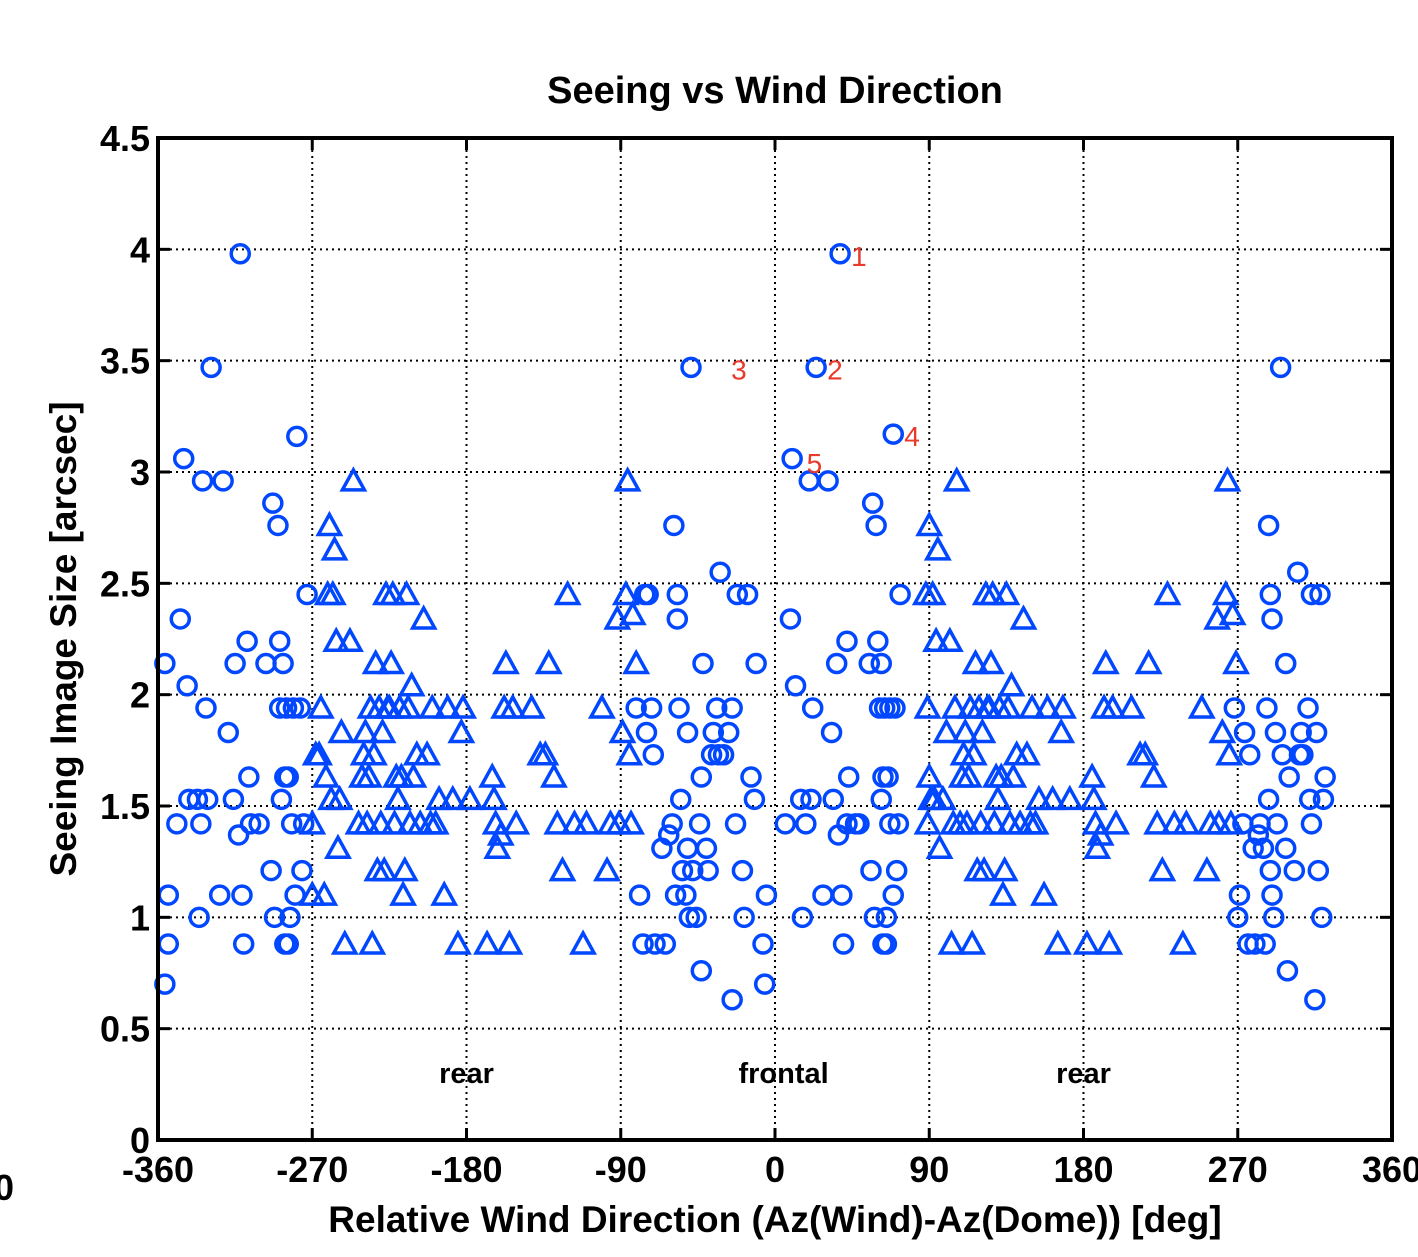  I want to click on x-tick-label: 360, so click(1390, 1169).